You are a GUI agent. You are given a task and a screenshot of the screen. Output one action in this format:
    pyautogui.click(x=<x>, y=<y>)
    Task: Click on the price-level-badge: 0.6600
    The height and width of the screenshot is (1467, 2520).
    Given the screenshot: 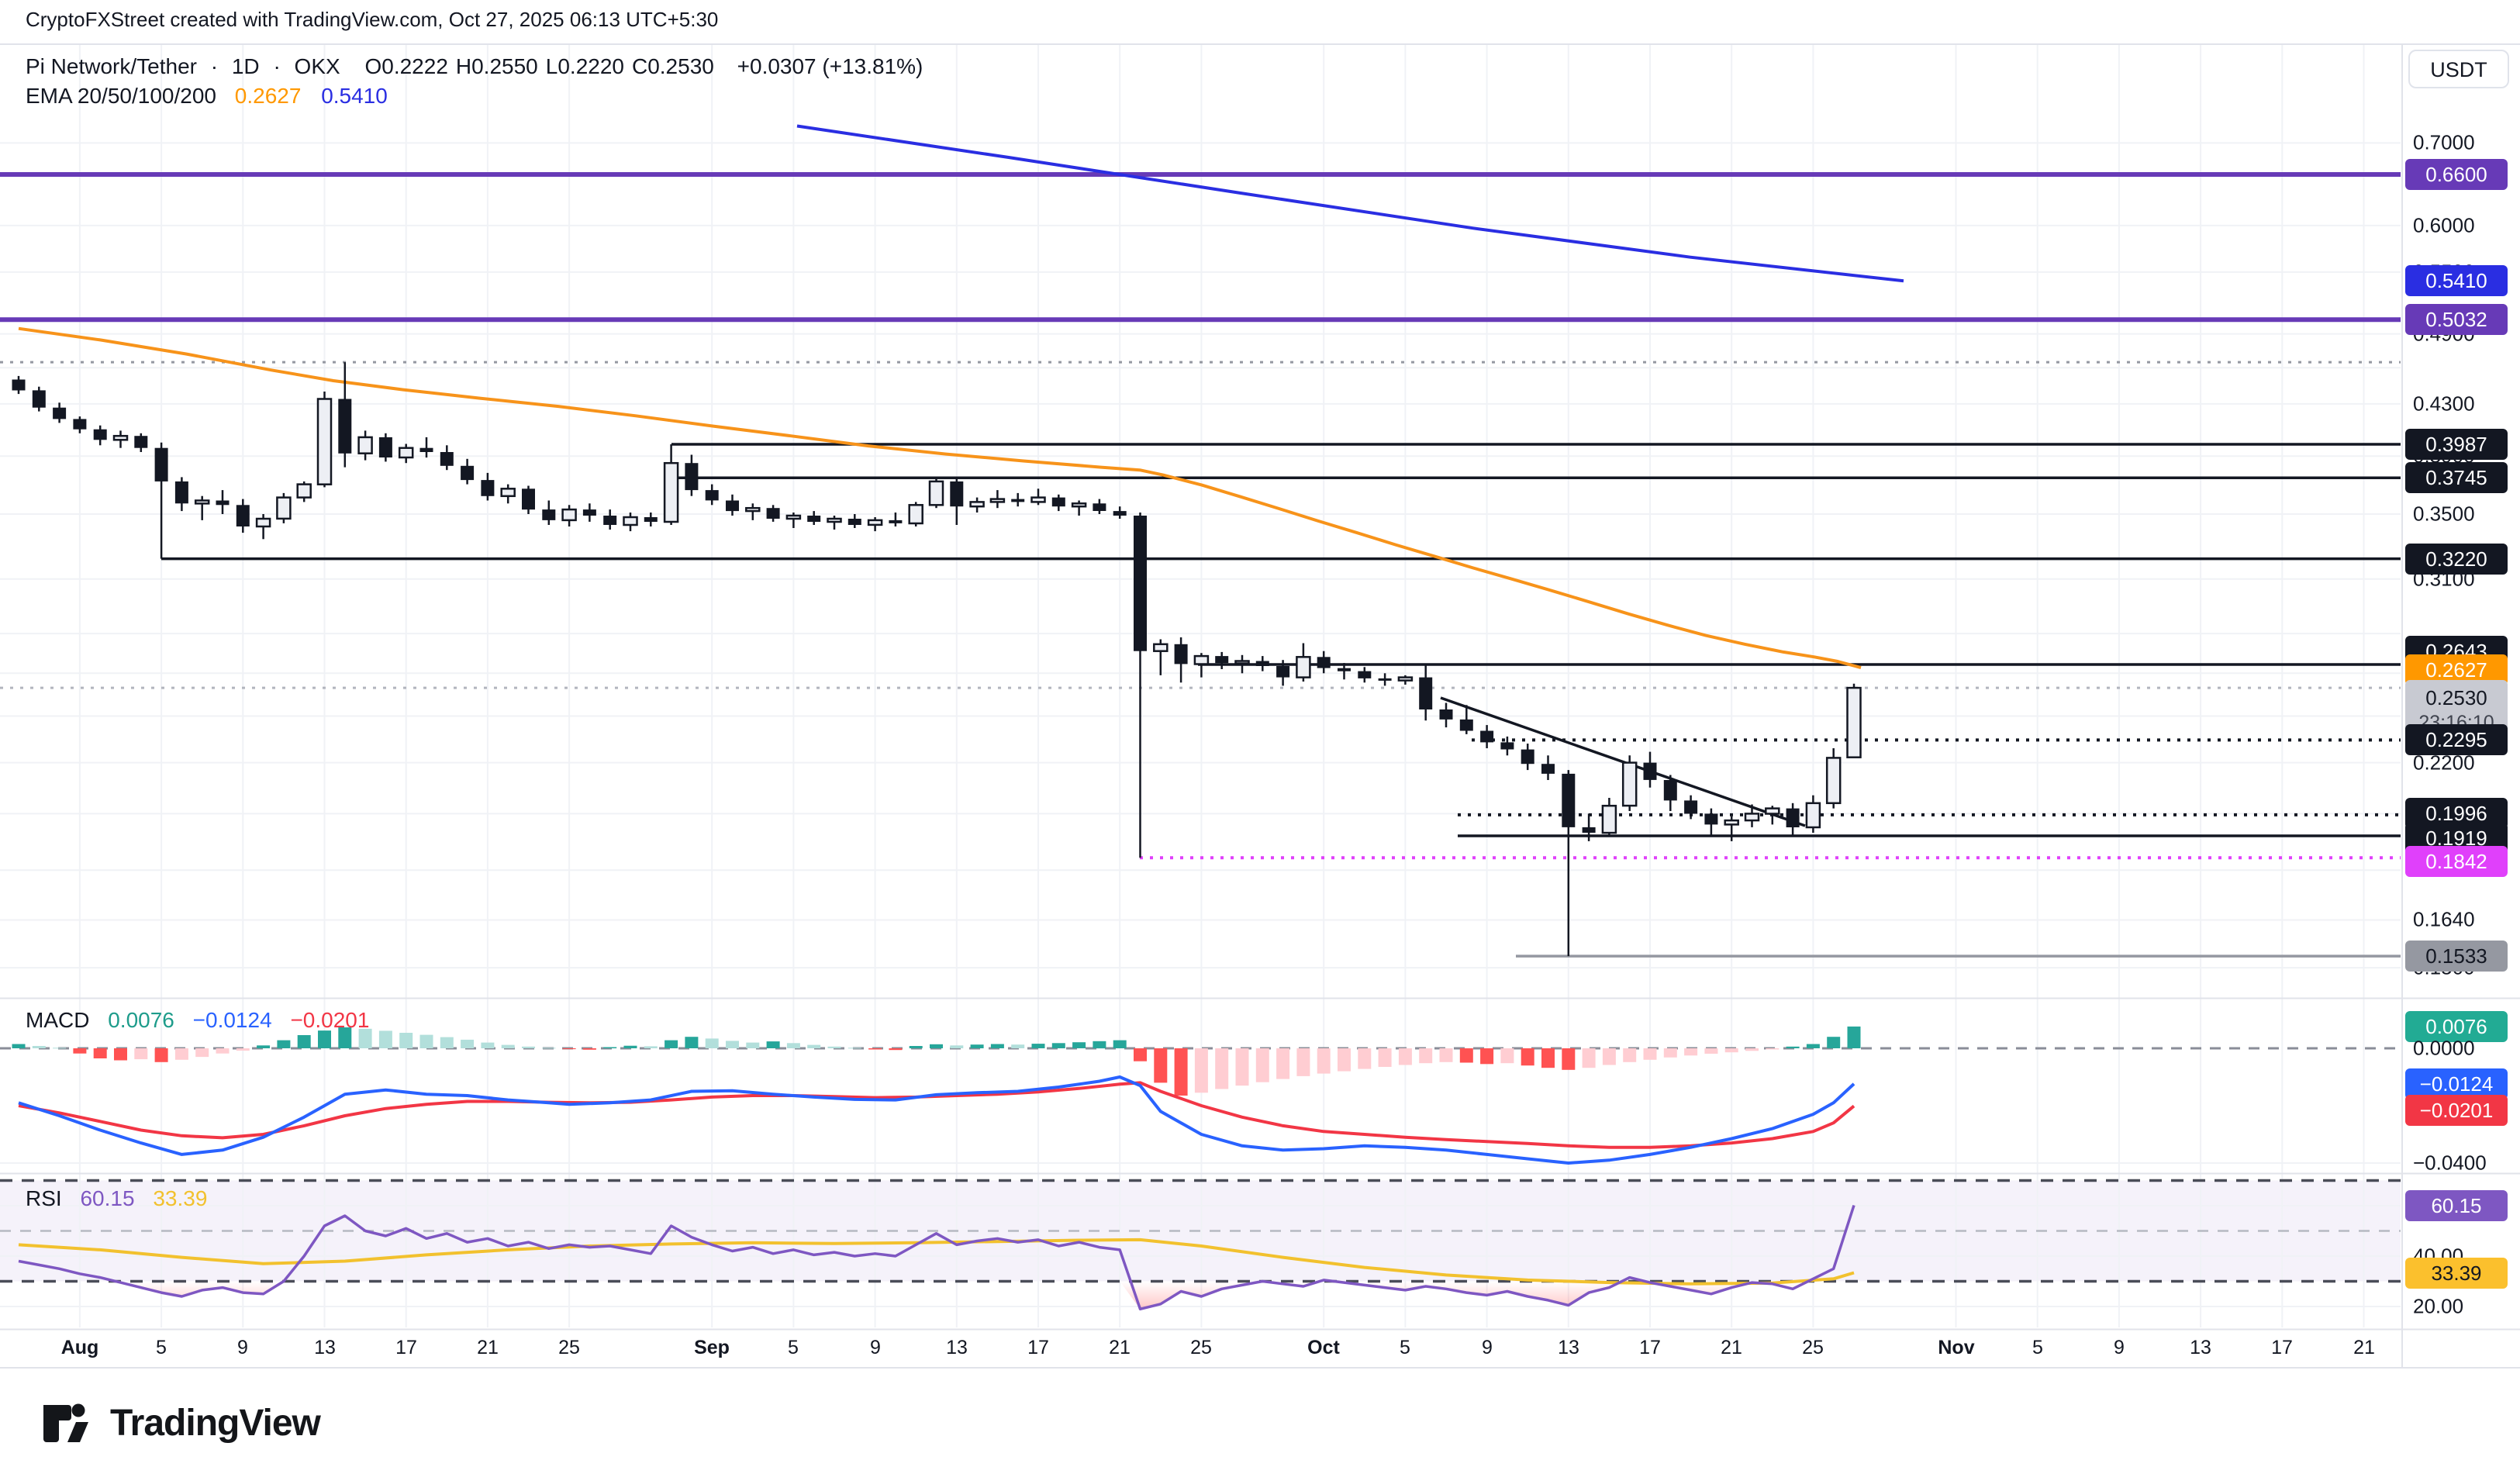 What is the action you would take?
    pyautogui.click(x=2456, y=174)
    